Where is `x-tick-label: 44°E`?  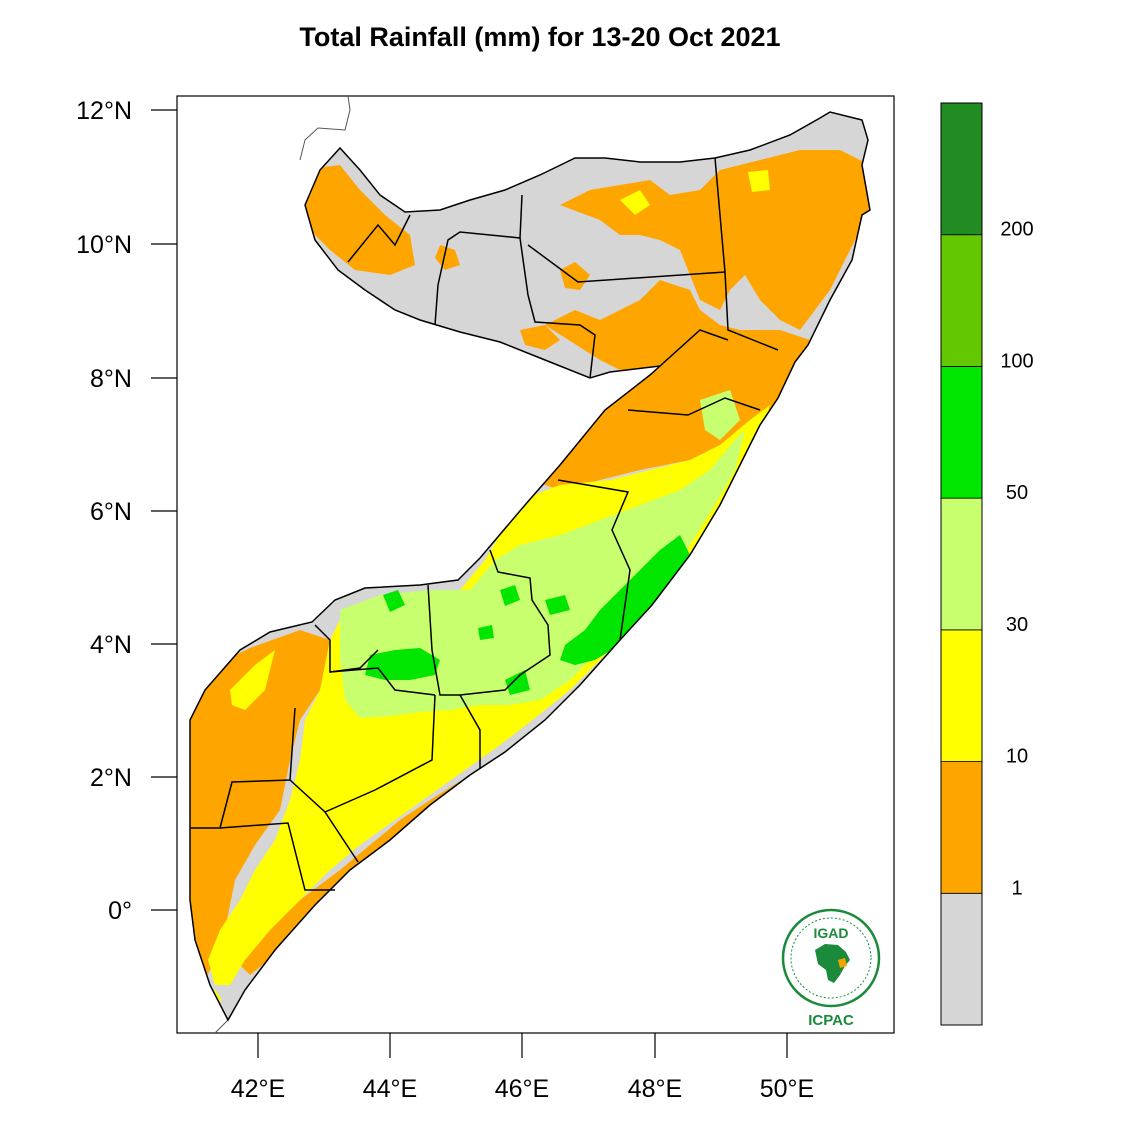
x-tick-label: 44°E is located at coordinates (390, 1089).